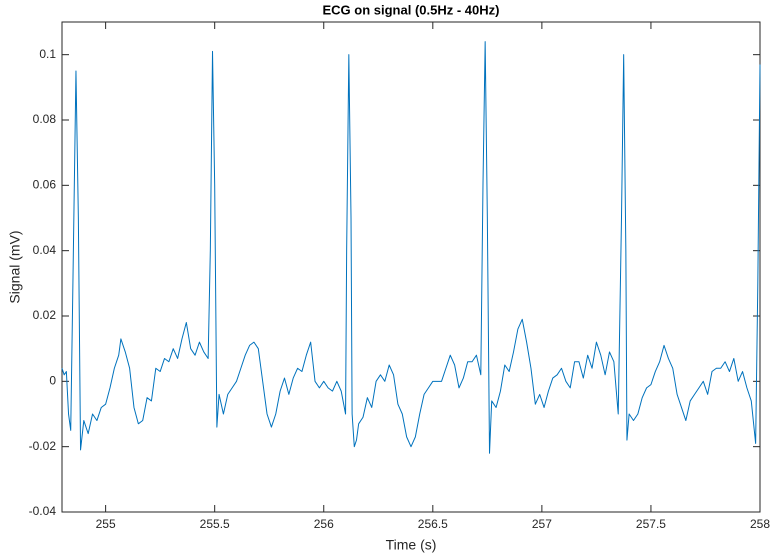 This screenshot has height=555, width=780. Describe the element at coordinates (45, 119) in the screenshot. I see `y-tick-label: 0.08` at that location.